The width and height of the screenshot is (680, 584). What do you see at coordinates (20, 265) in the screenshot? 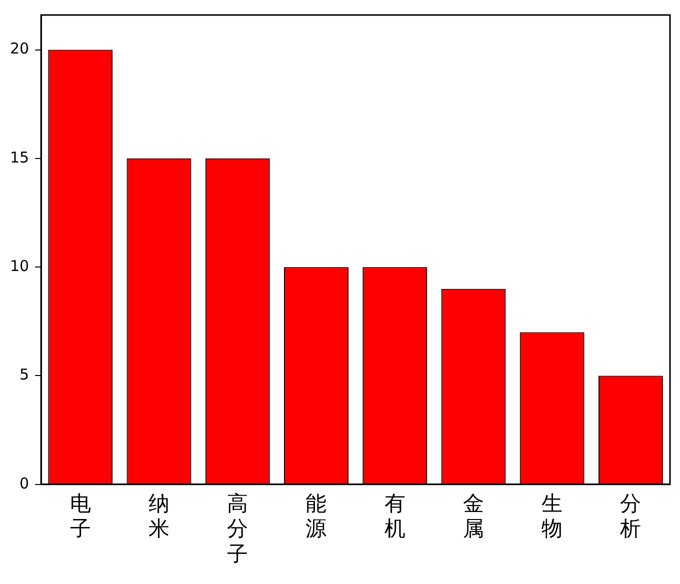
I see `y-tick-label: 10` at bounding box center [20, 265].